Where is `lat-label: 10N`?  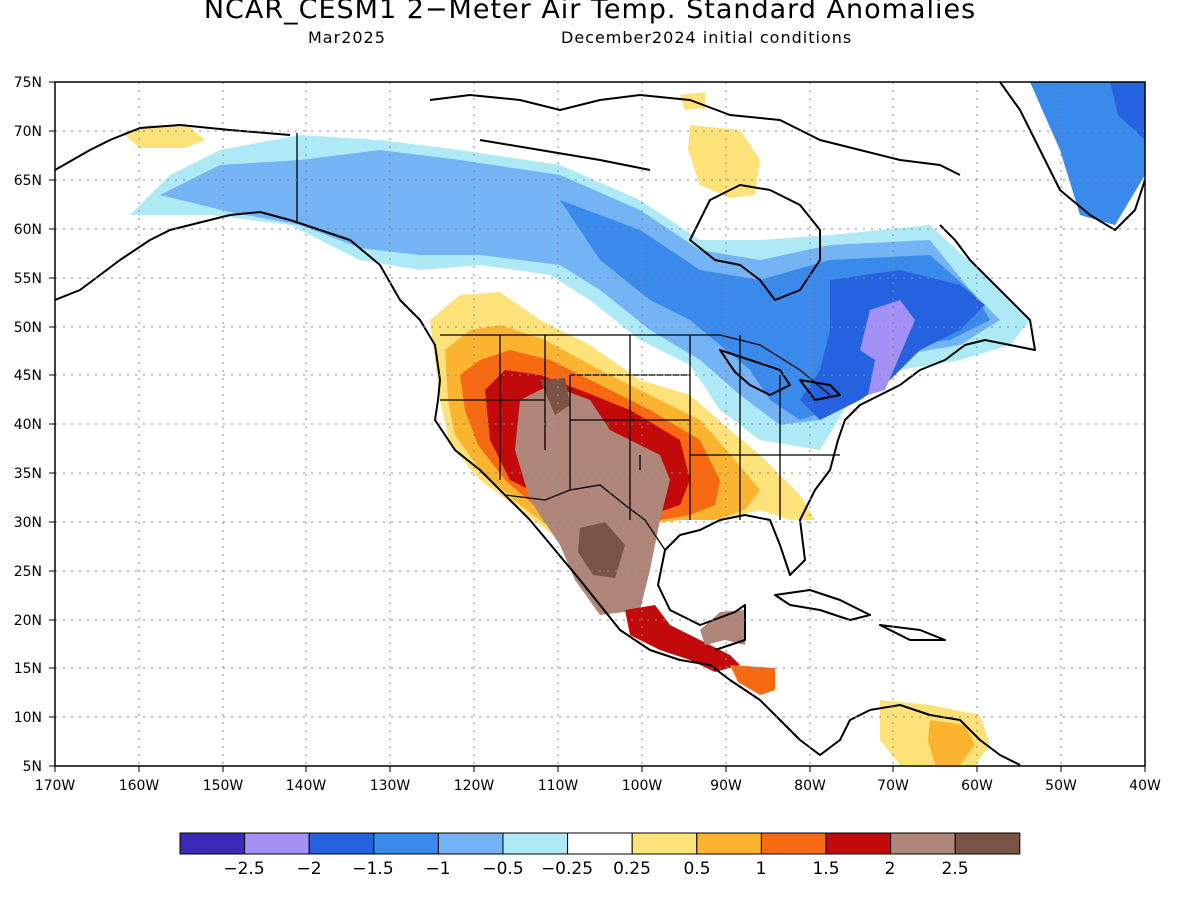 lat-label: 10N is located at coordinates (28, 718).